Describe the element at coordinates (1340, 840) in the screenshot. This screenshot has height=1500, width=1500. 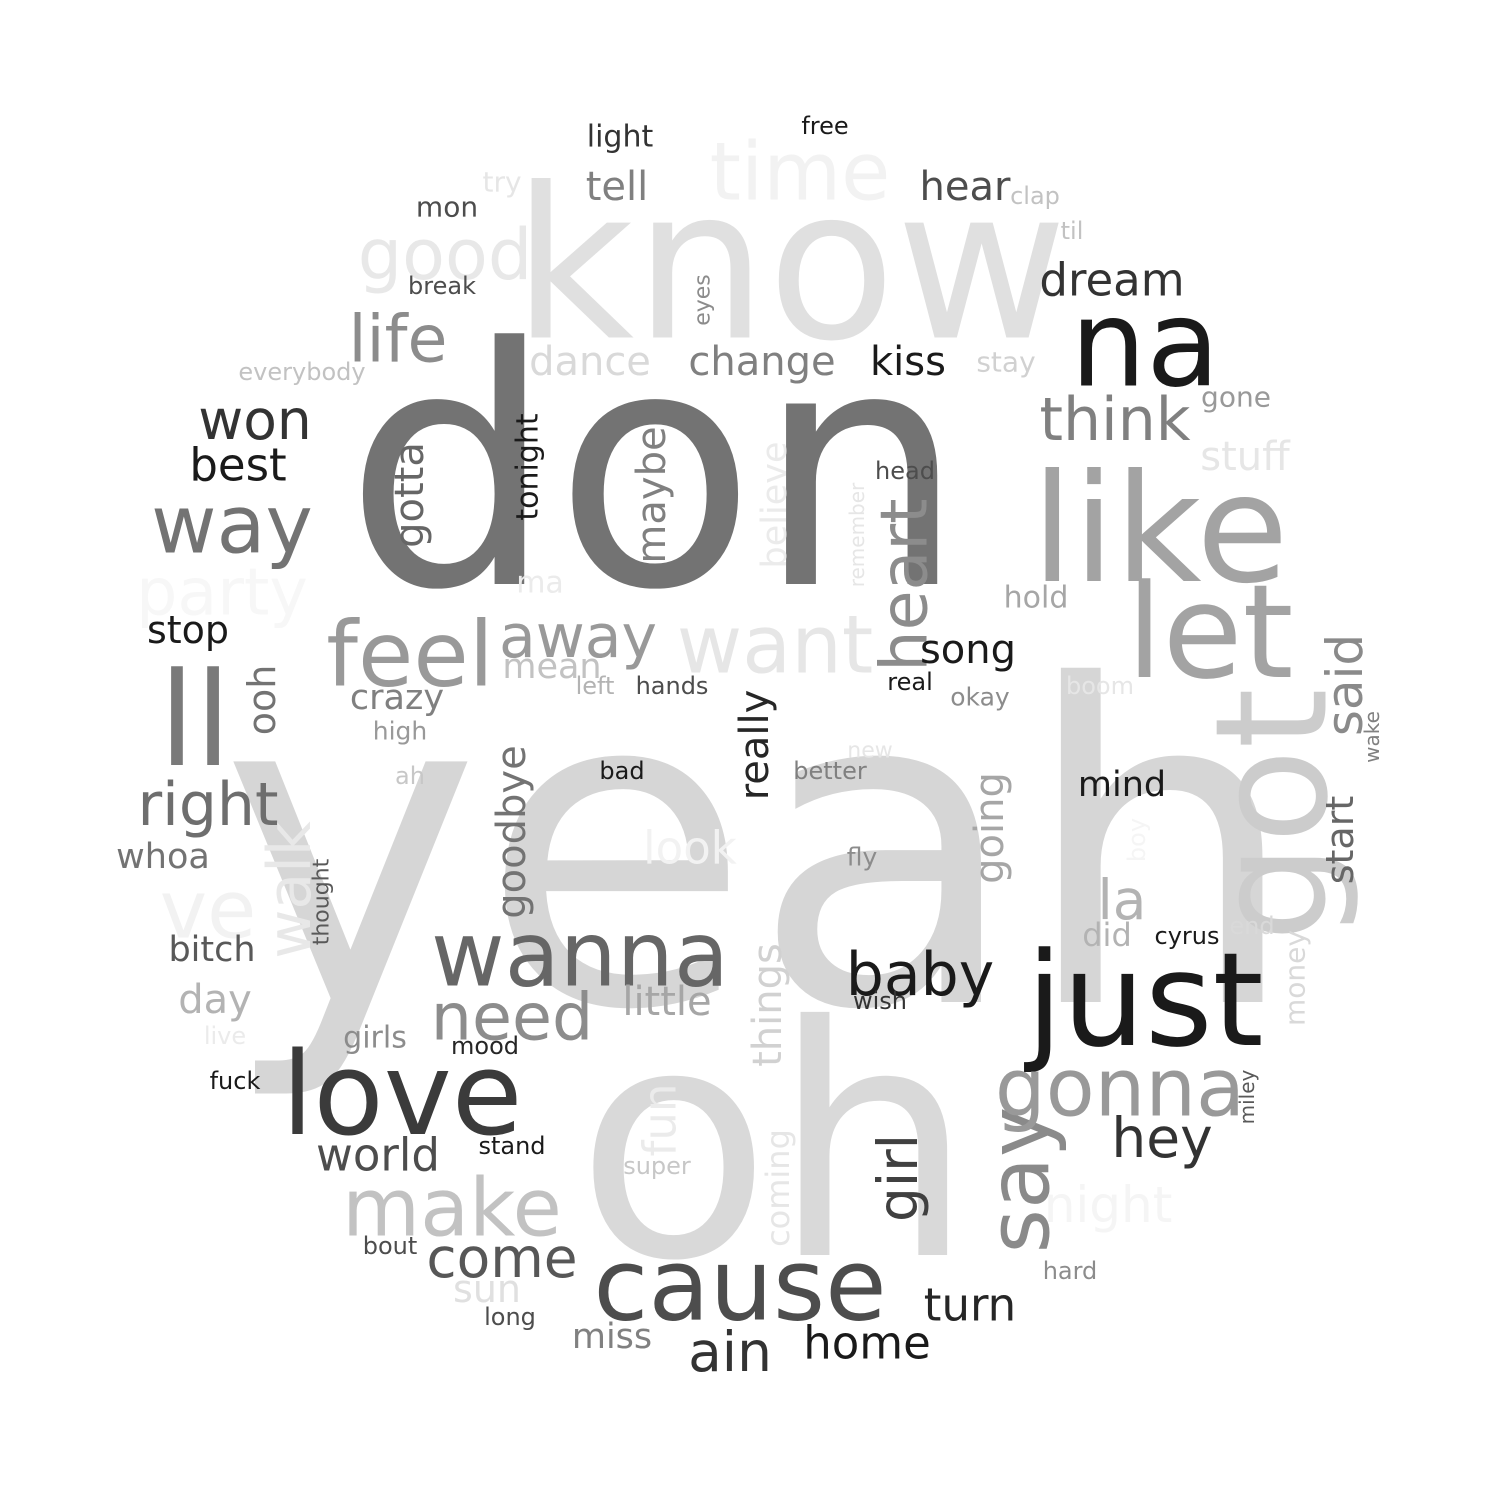
I see `word-start: start` at that location.